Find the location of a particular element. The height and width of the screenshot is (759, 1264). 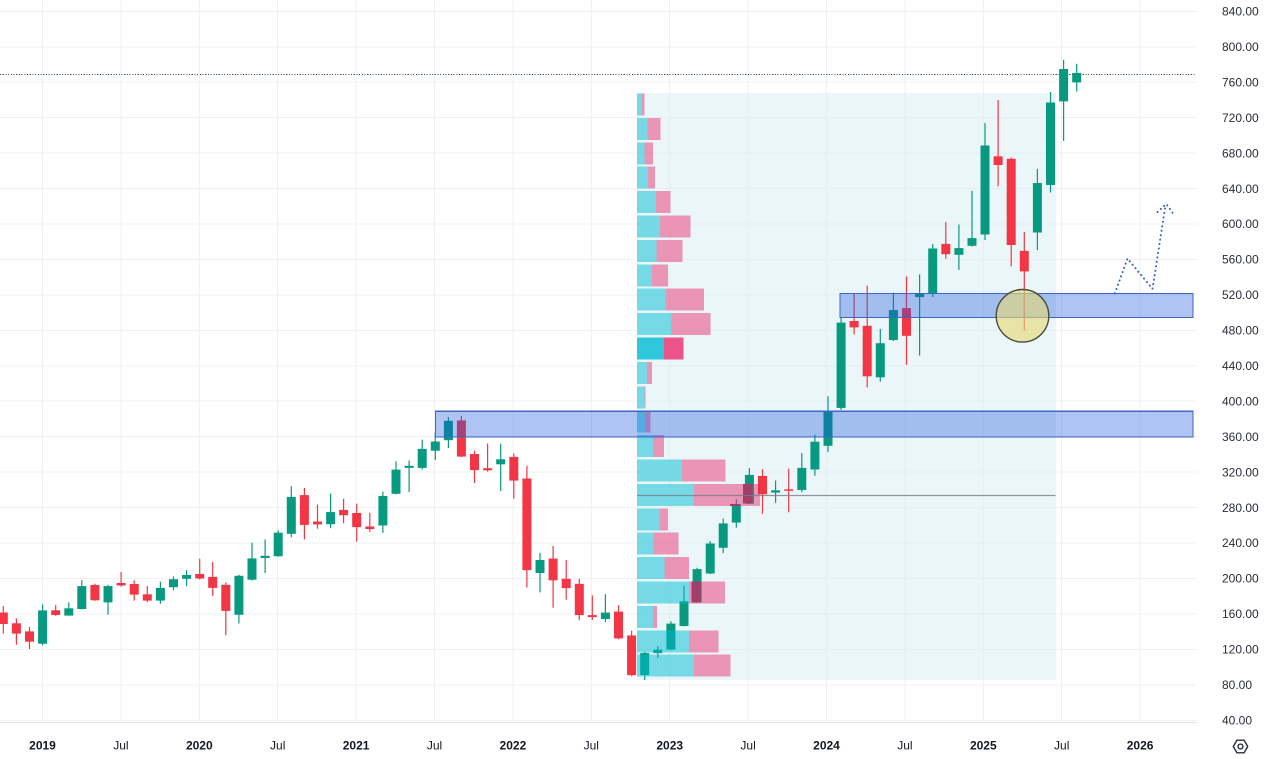

svg-text: 760.00 is located at coordinates (1240, 82).